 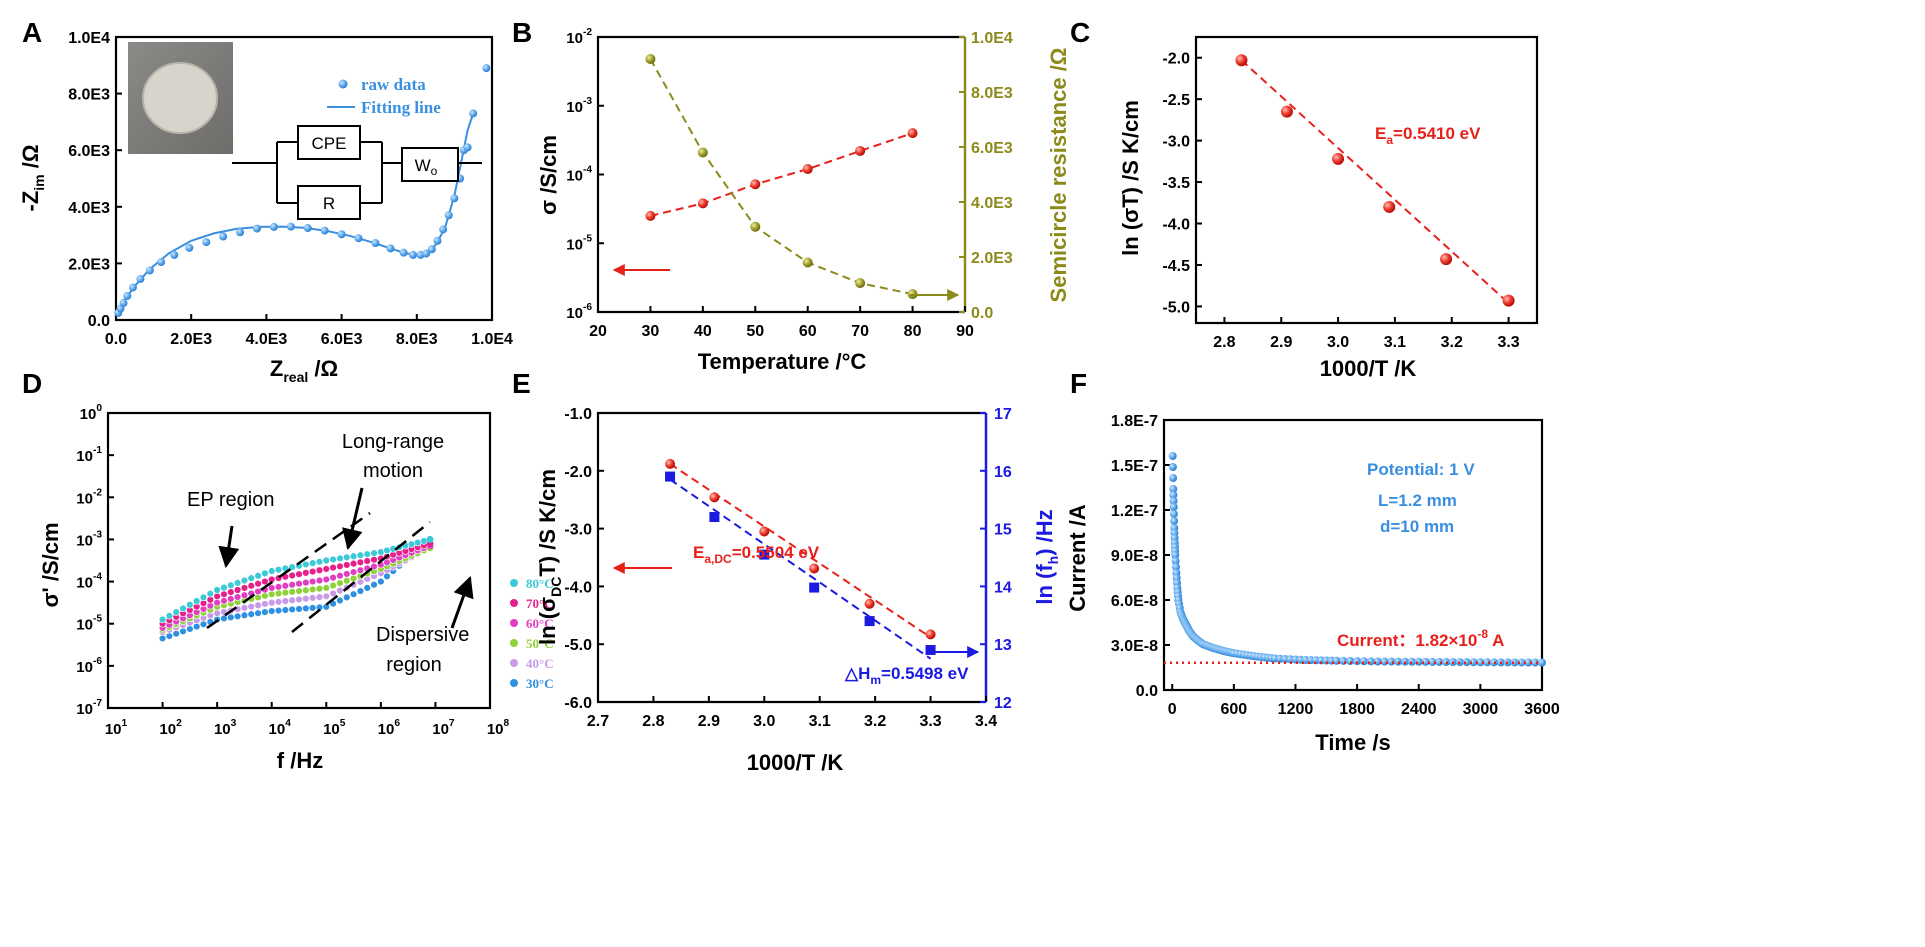 What do you see at coordinates (578, 414) in the screenshot?
I see `y-tick-label: -1.0` at bounding box center [578, 414].